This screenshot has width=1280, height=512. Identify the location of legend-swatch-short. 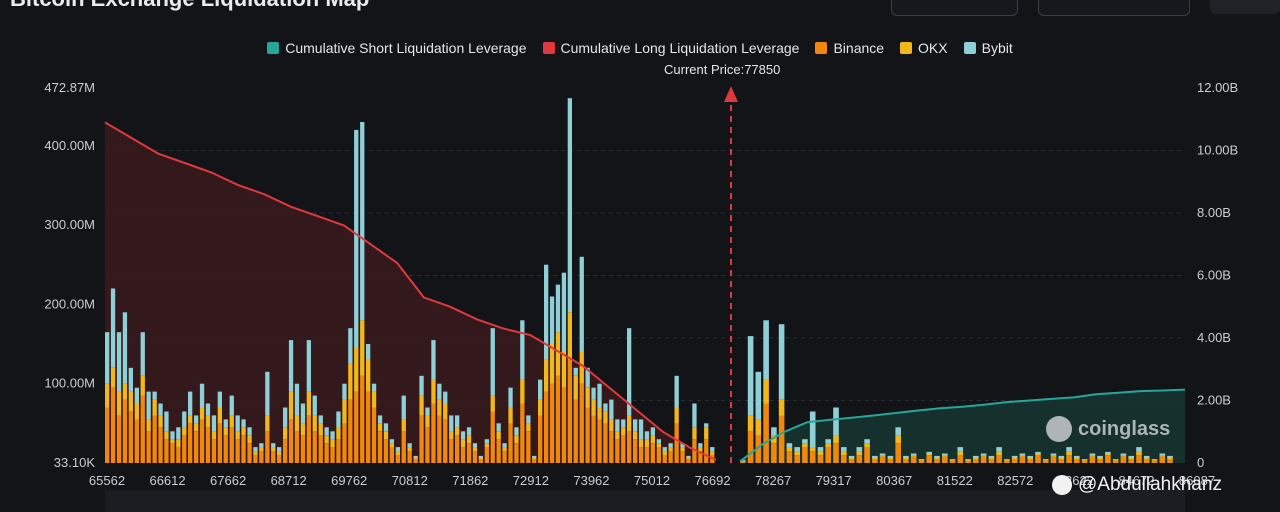
(273, 48).